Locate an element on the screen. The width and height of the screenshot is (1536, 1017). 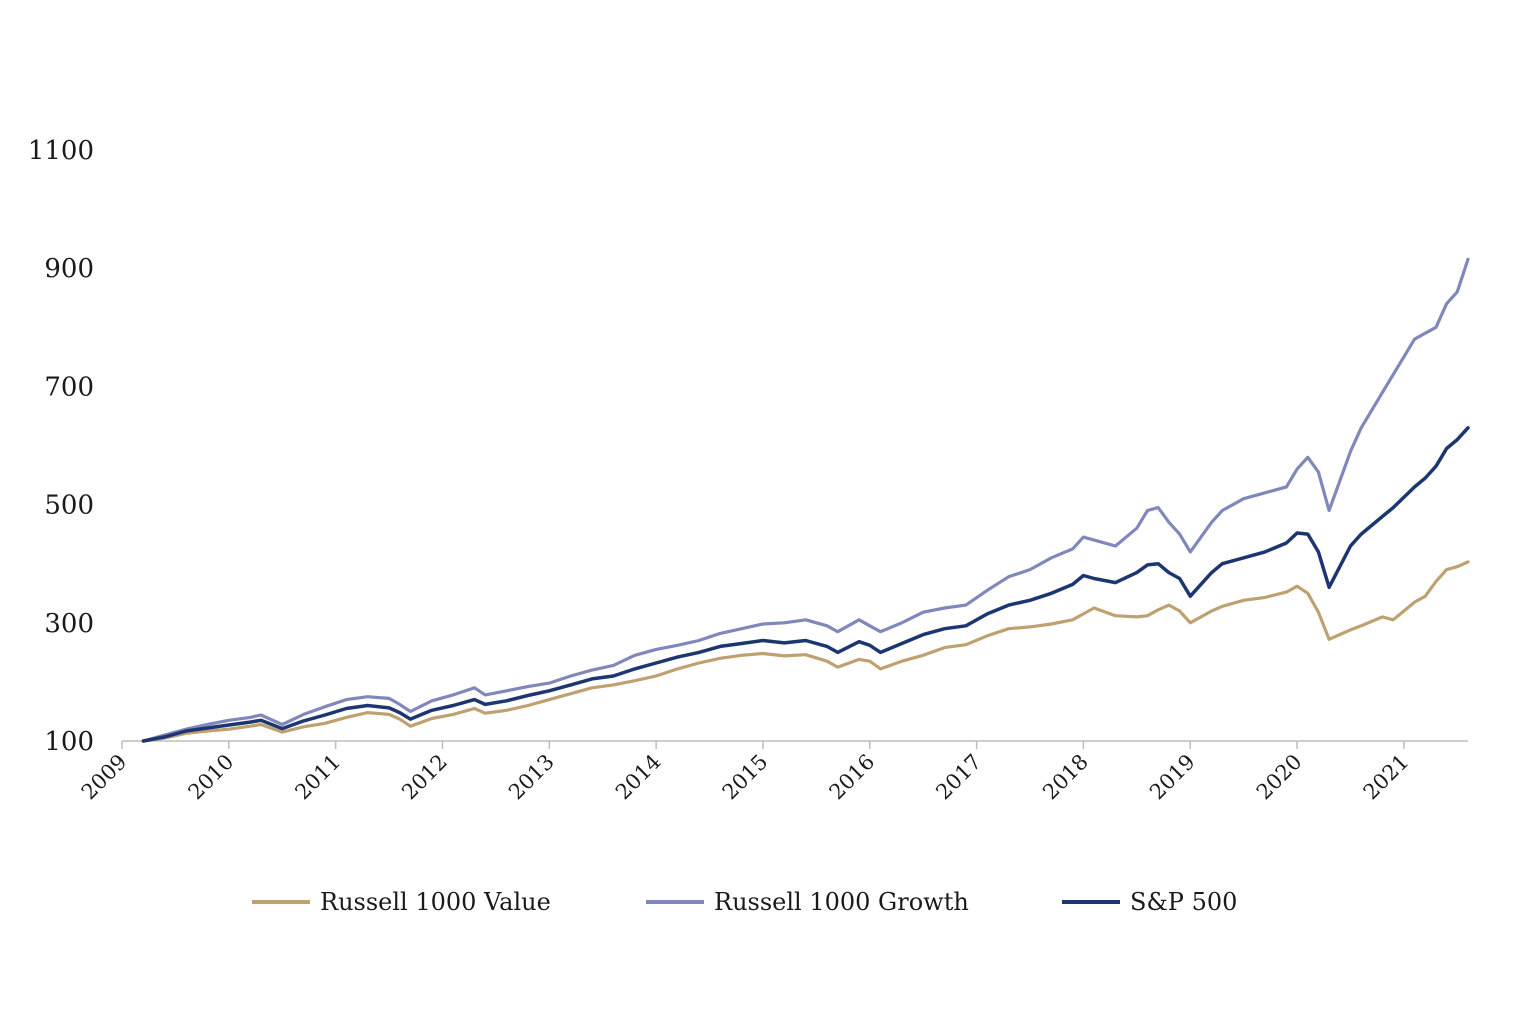
legend-item-sp-500: S&P 500 is located at coordinates (1149, 902).